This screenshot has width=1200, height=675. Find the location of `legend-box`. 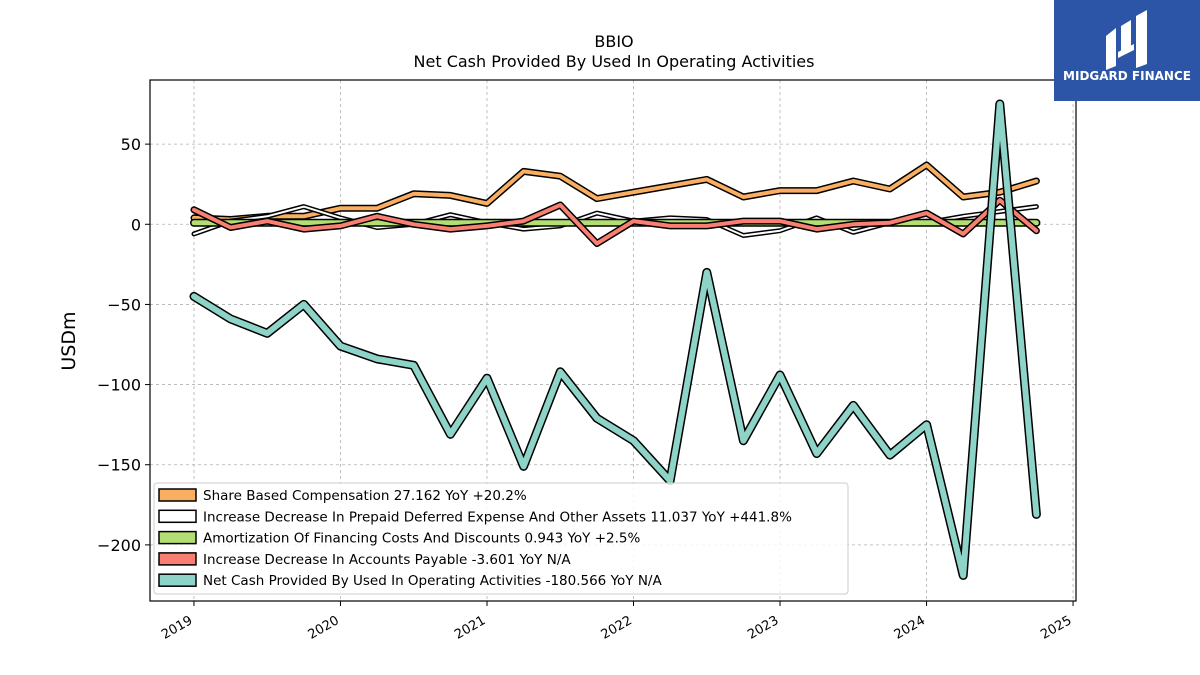

legend-box is located at coordinates (501, 538).